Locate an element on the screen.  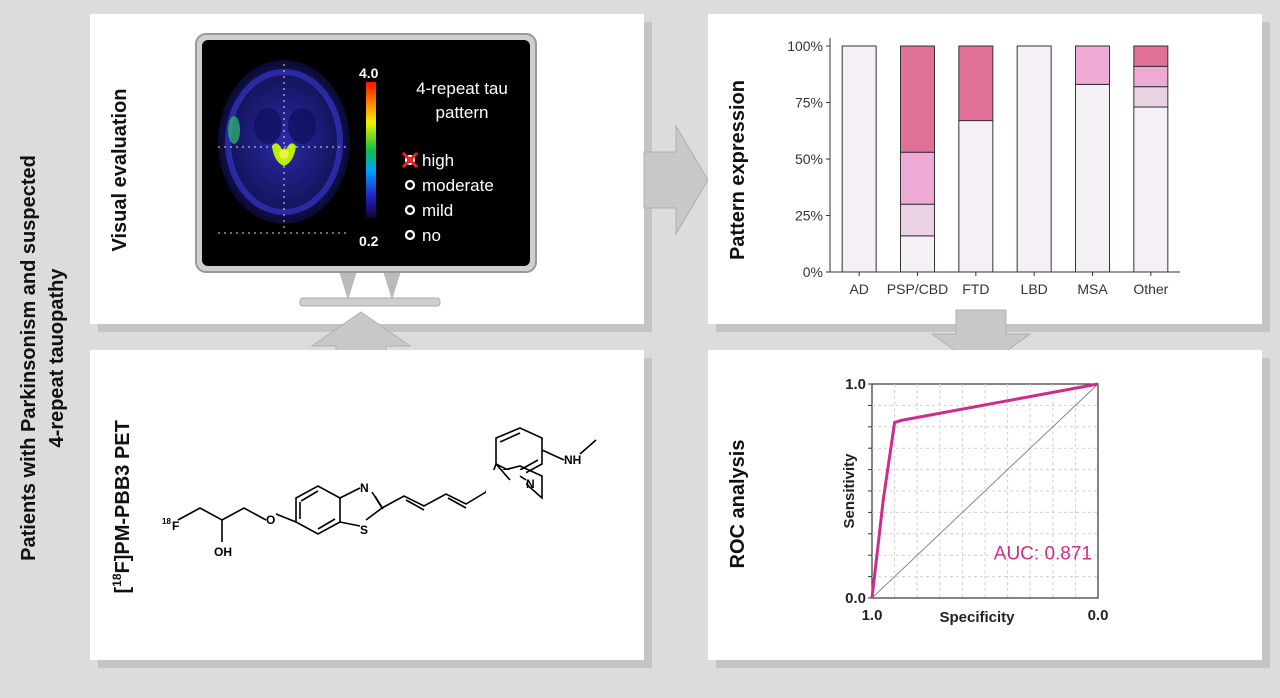
y-tick-label: 0.0 is located at coordinates (855, 598).